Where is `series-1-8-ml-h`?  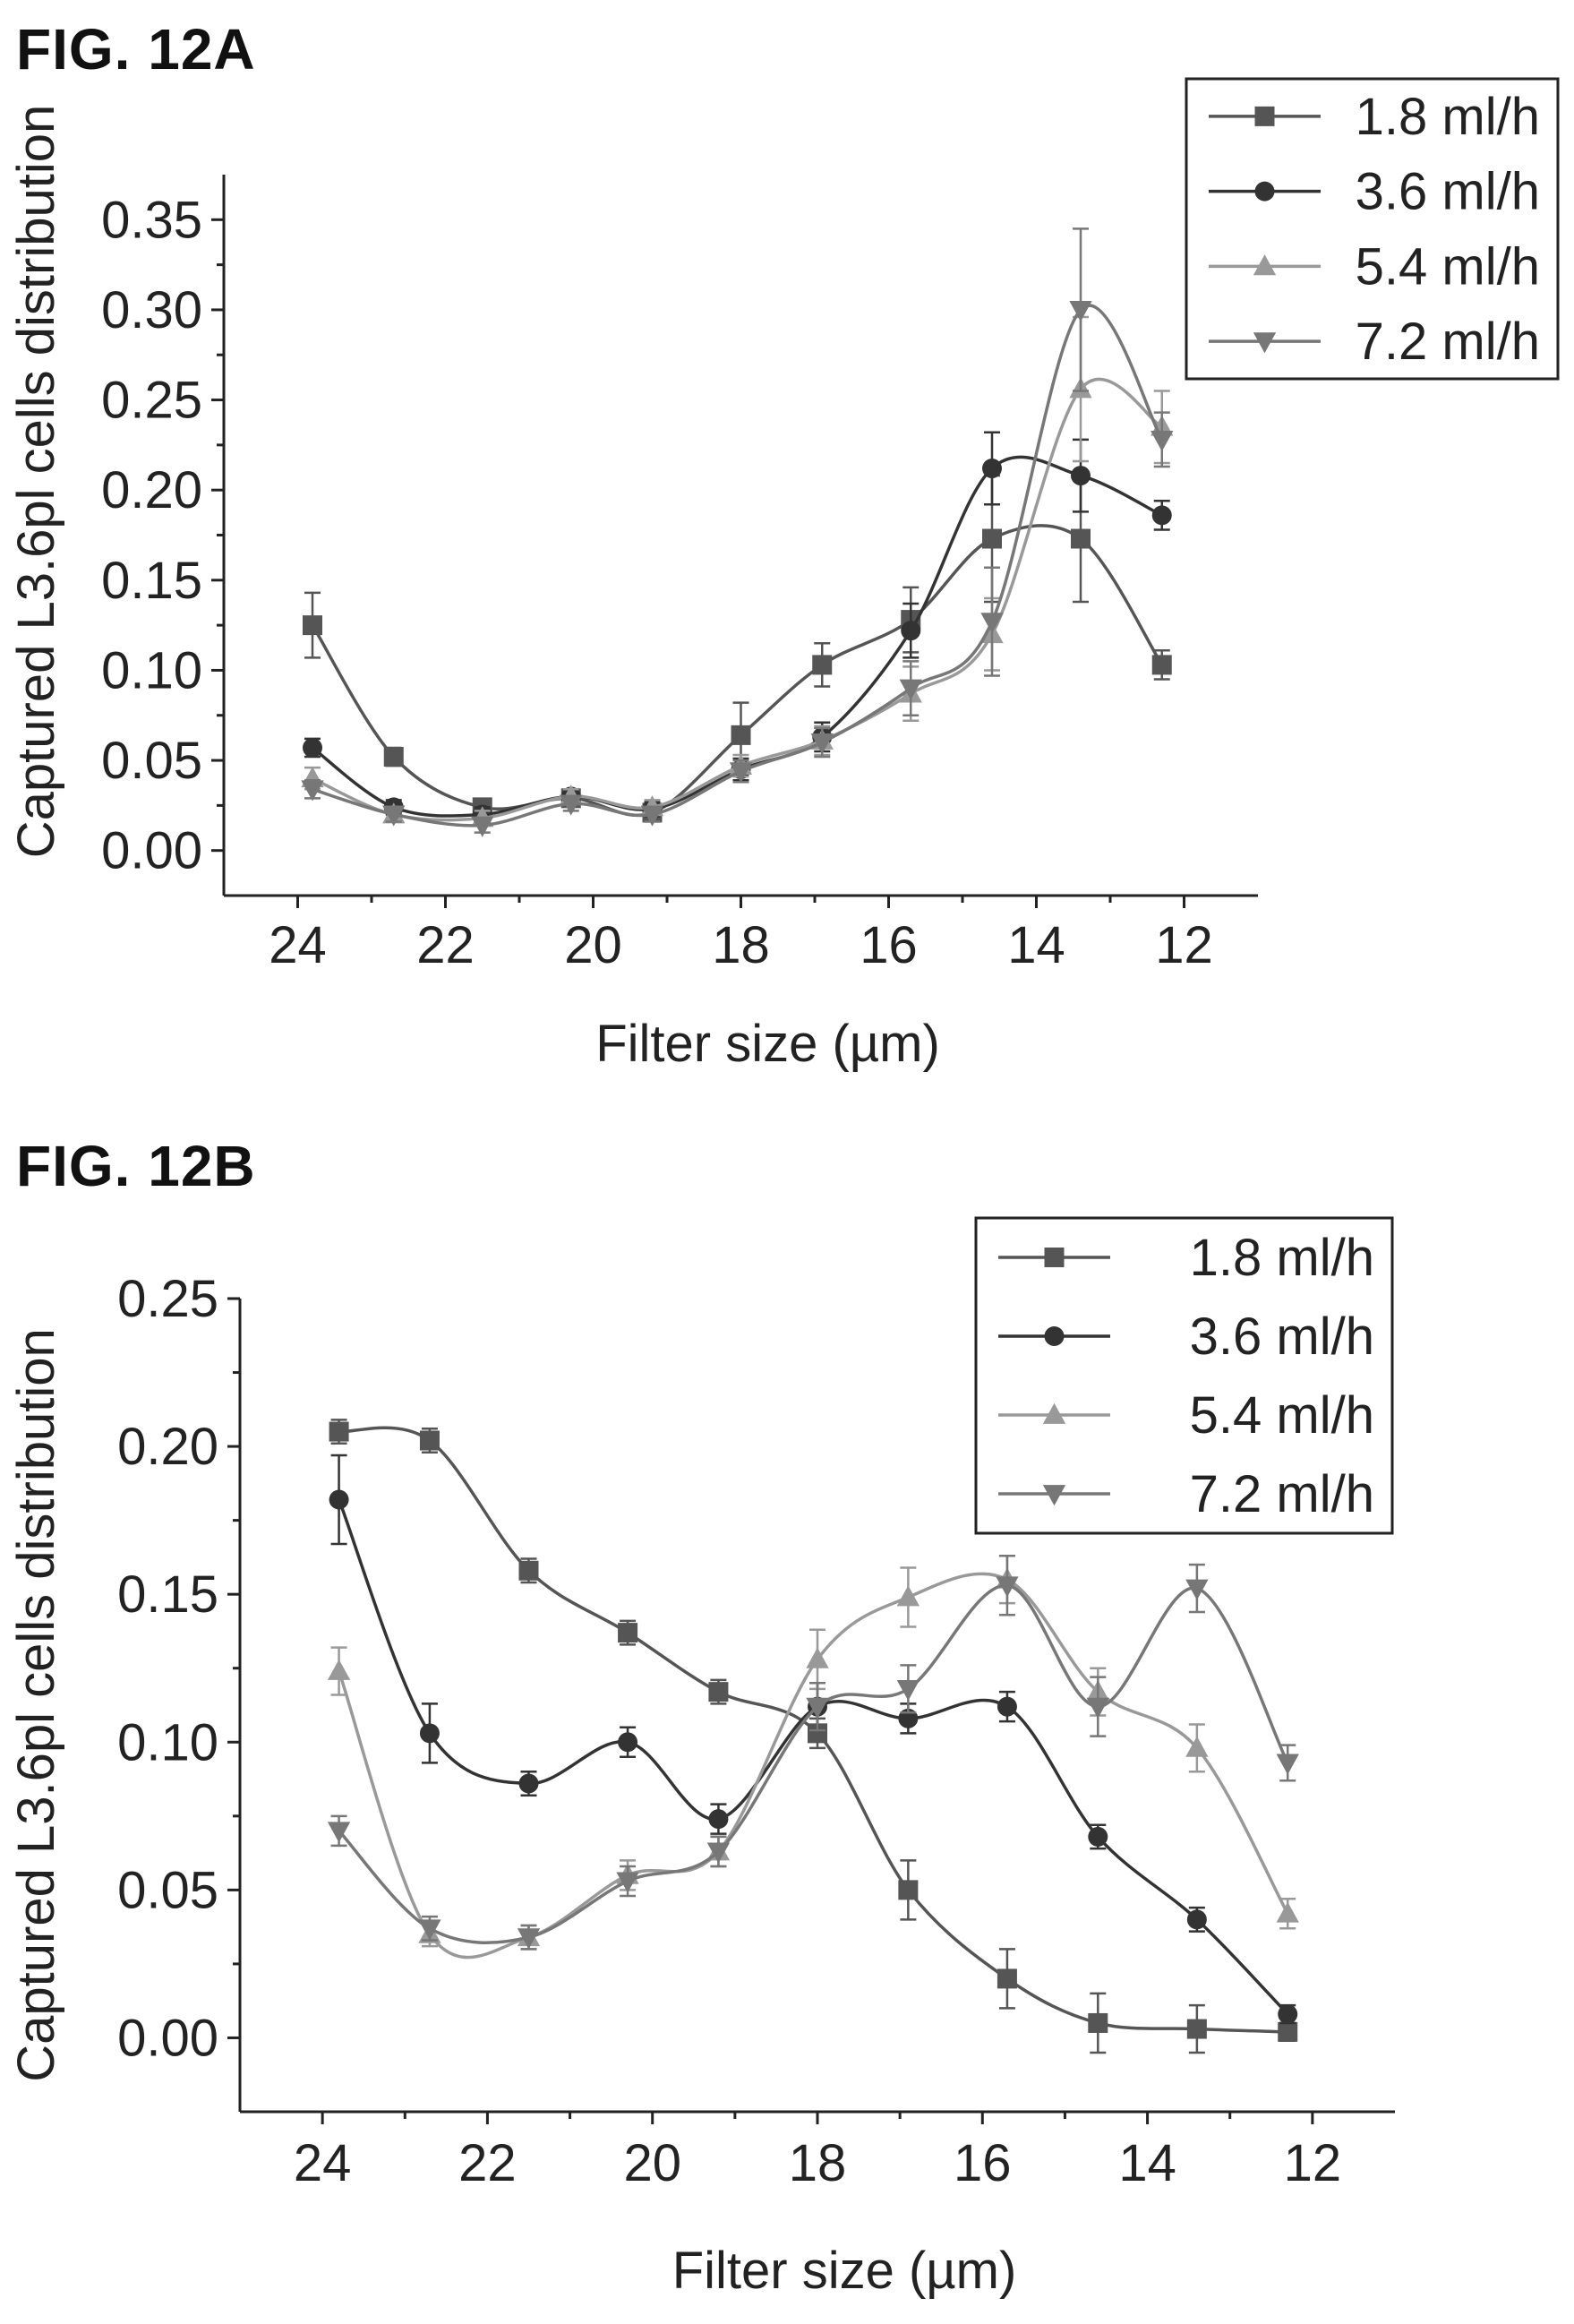 series-1-8-ml-h is located at coordinates (738, 648).